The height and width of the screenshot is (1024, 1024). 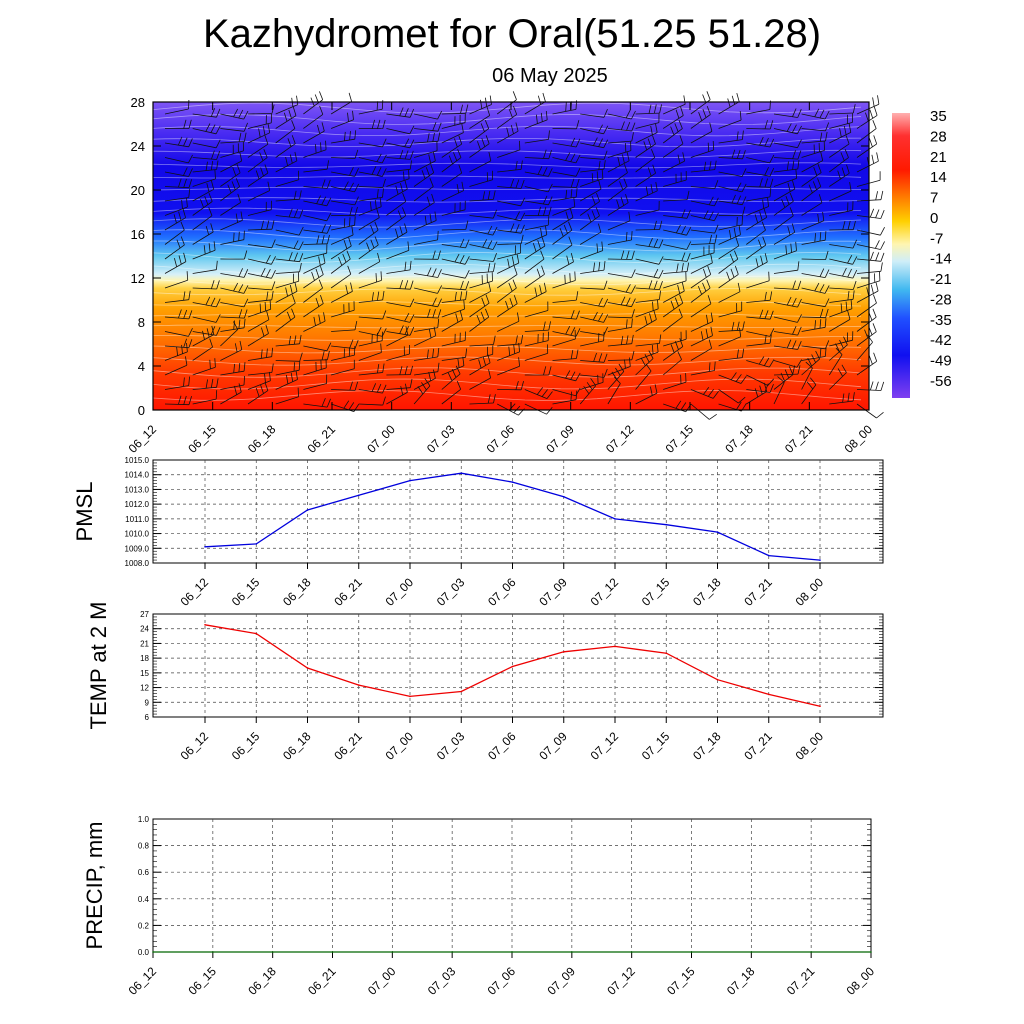 What do you see at coordinates (400, 746) in the screenshot?
I see `x-tick-label: 07_00` at bounding box center [400, 746].